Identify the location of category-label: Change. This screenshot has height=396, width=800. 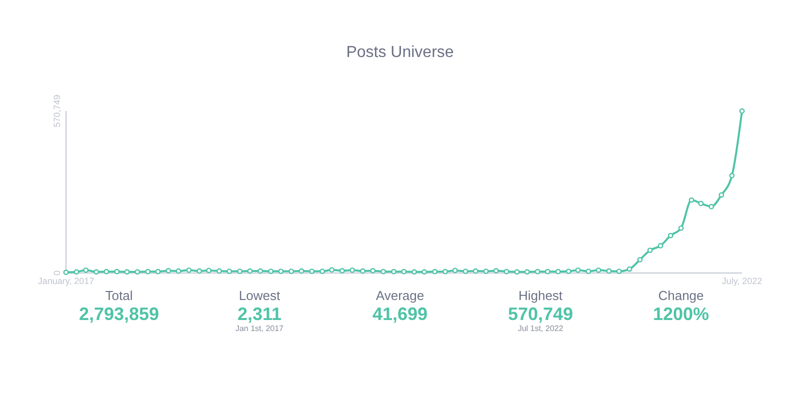
(681, 295).